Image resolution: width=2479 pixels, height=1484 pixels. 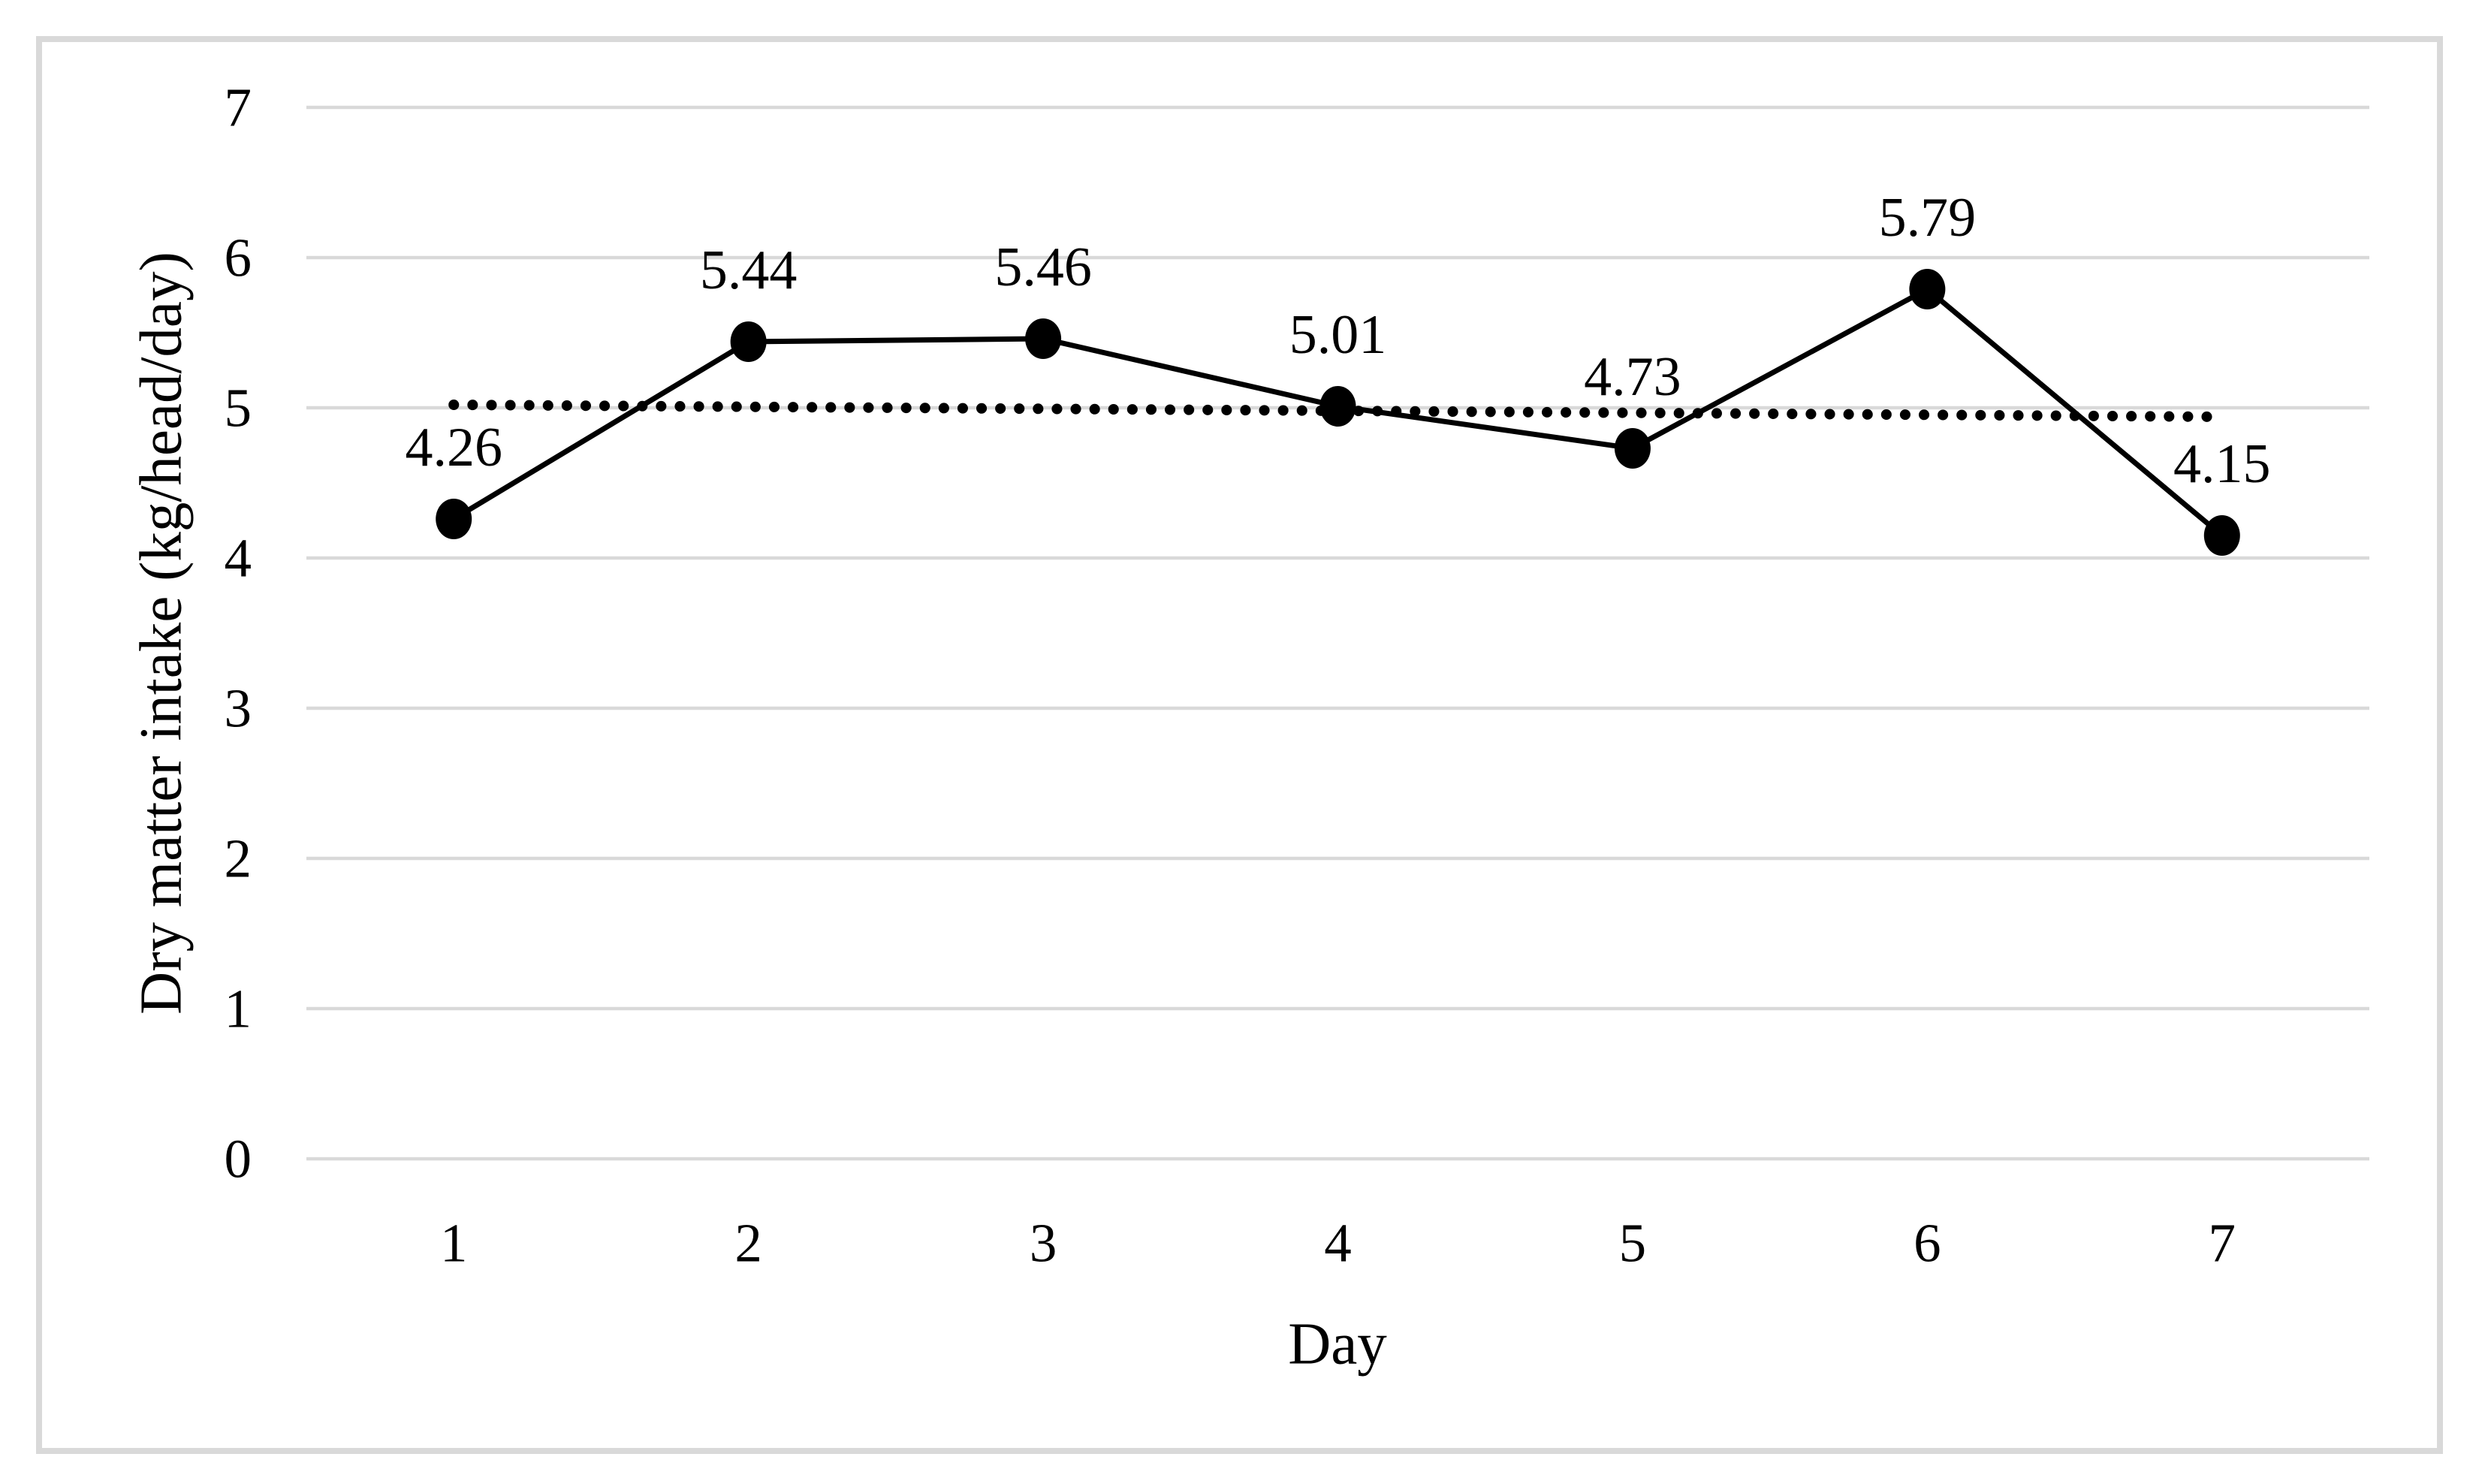 What do you see at coordinates (238, 858) in the screenshot?
I see `y-tick-label: 2` at bounding box center [238, 858].